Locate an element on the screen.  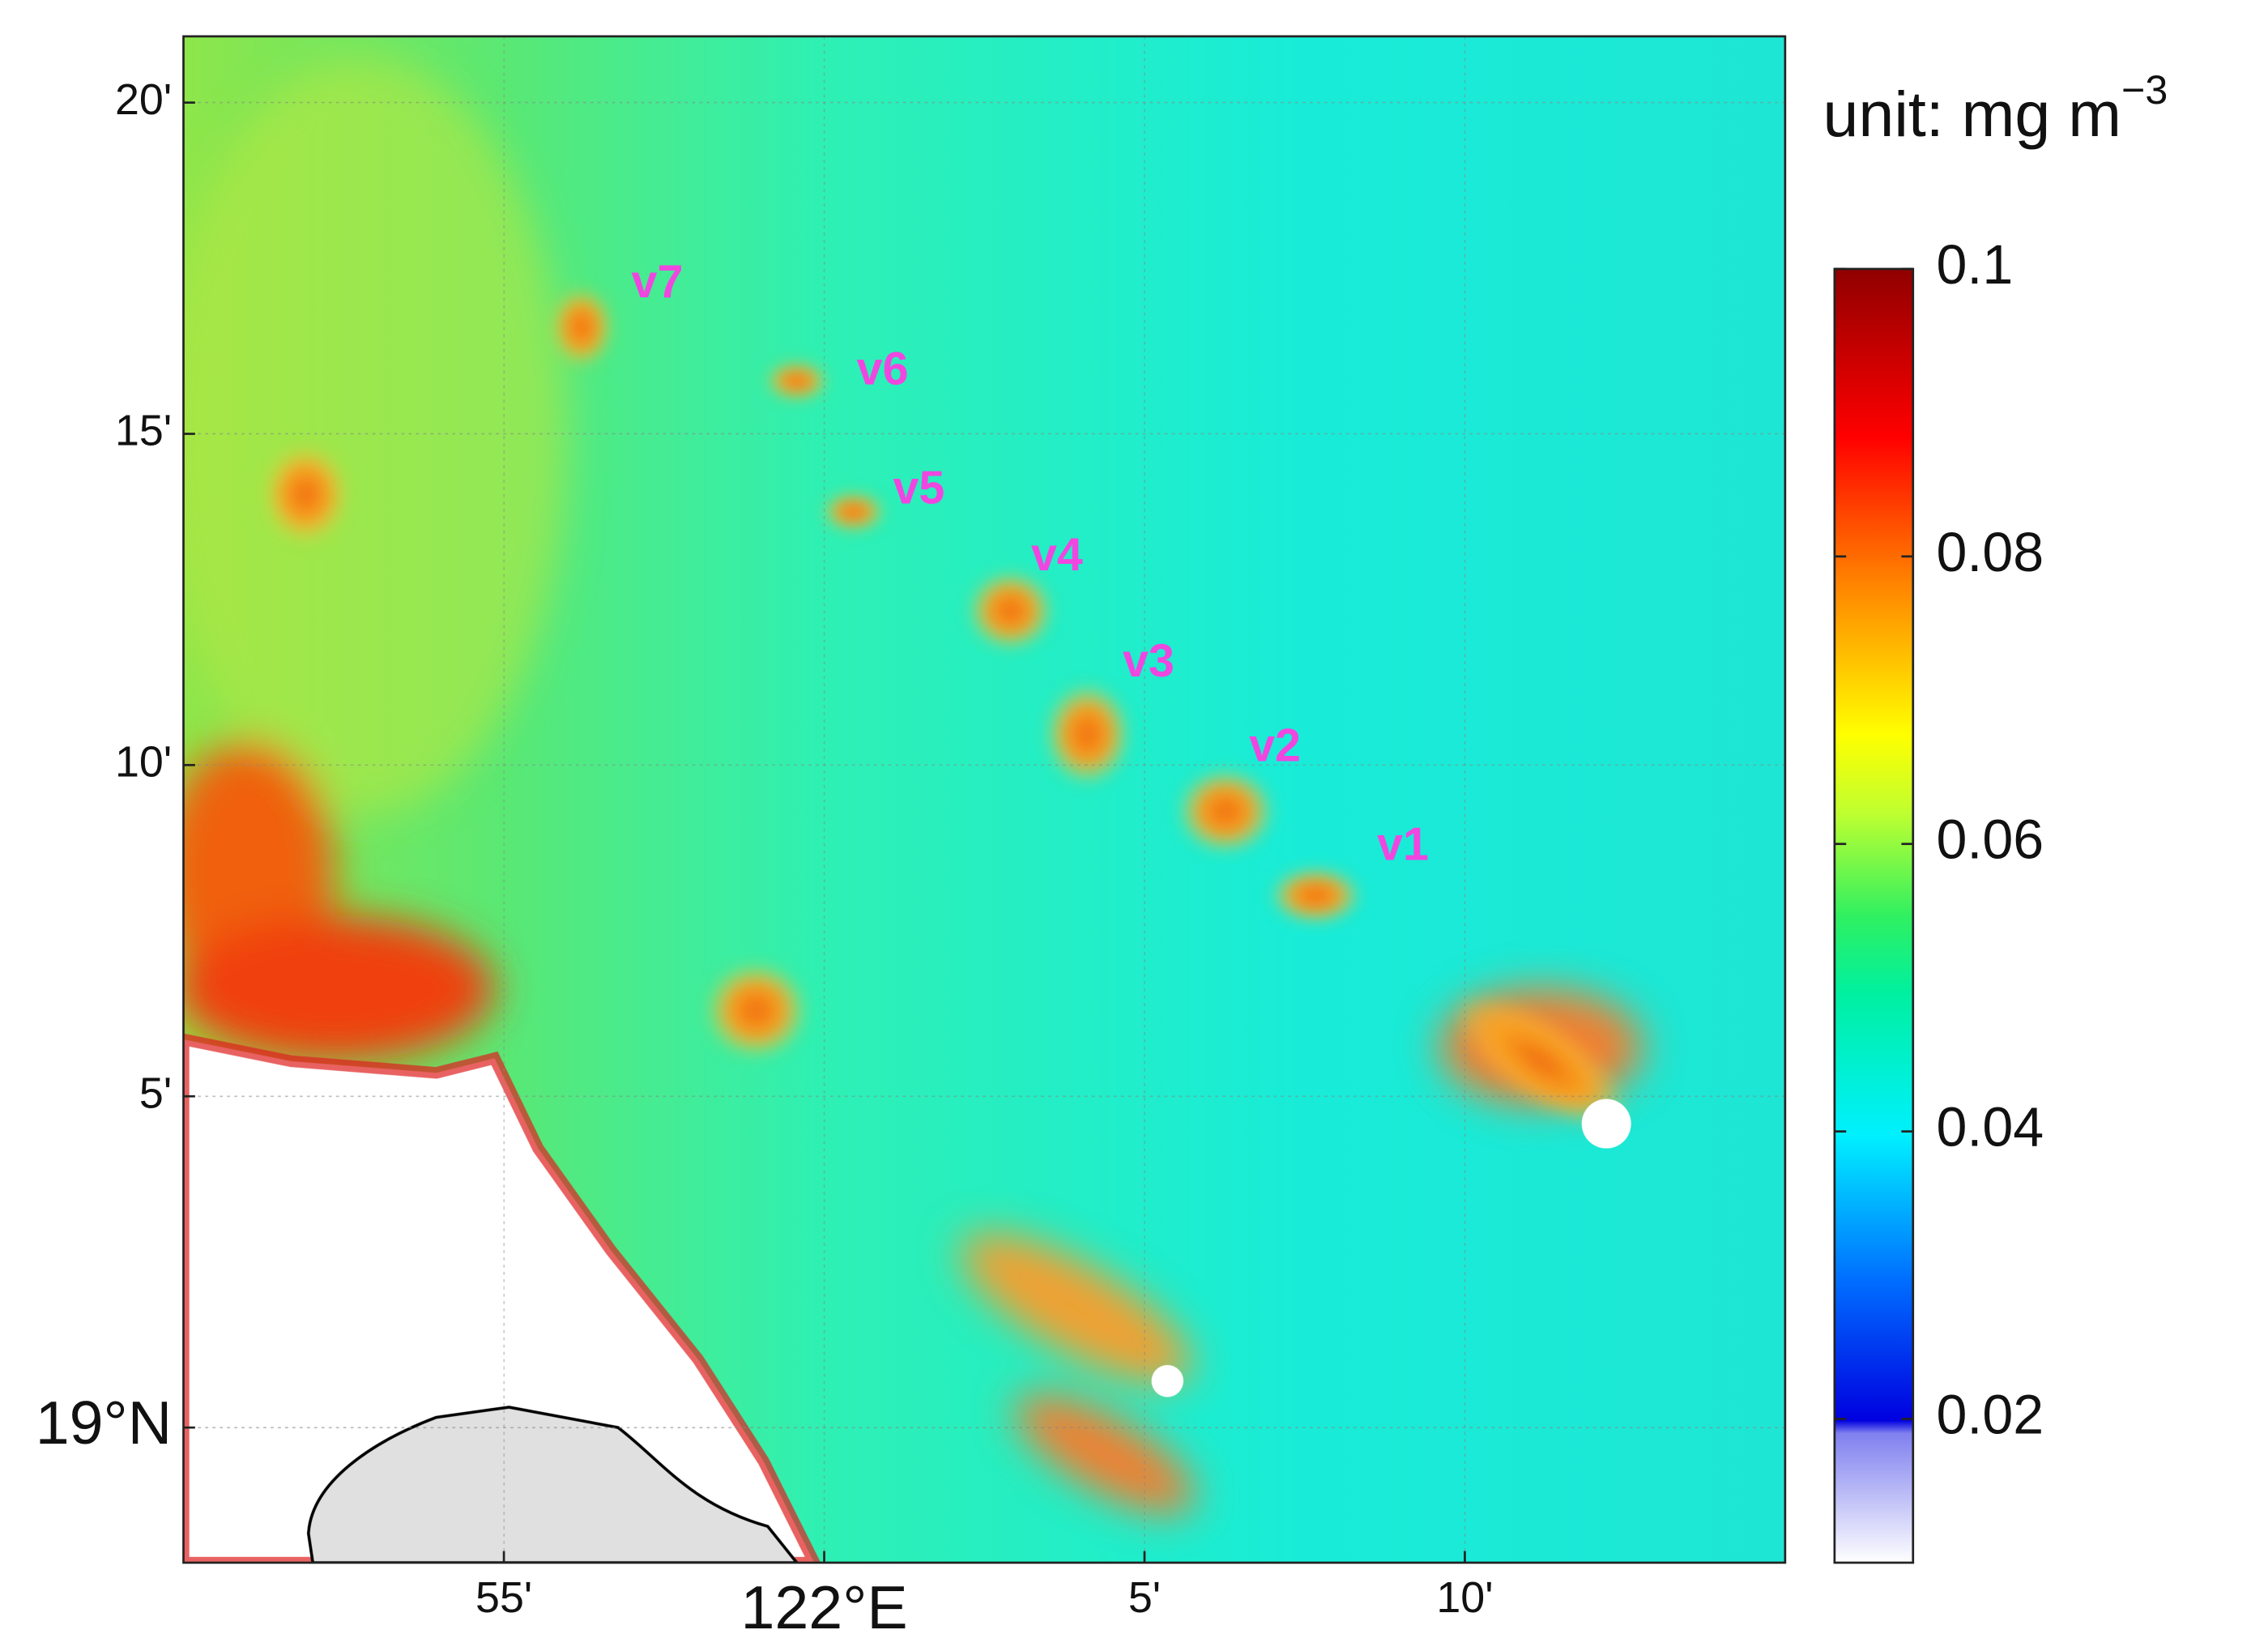
lat-tick-label: 10' is located at coordinates (143, 762).